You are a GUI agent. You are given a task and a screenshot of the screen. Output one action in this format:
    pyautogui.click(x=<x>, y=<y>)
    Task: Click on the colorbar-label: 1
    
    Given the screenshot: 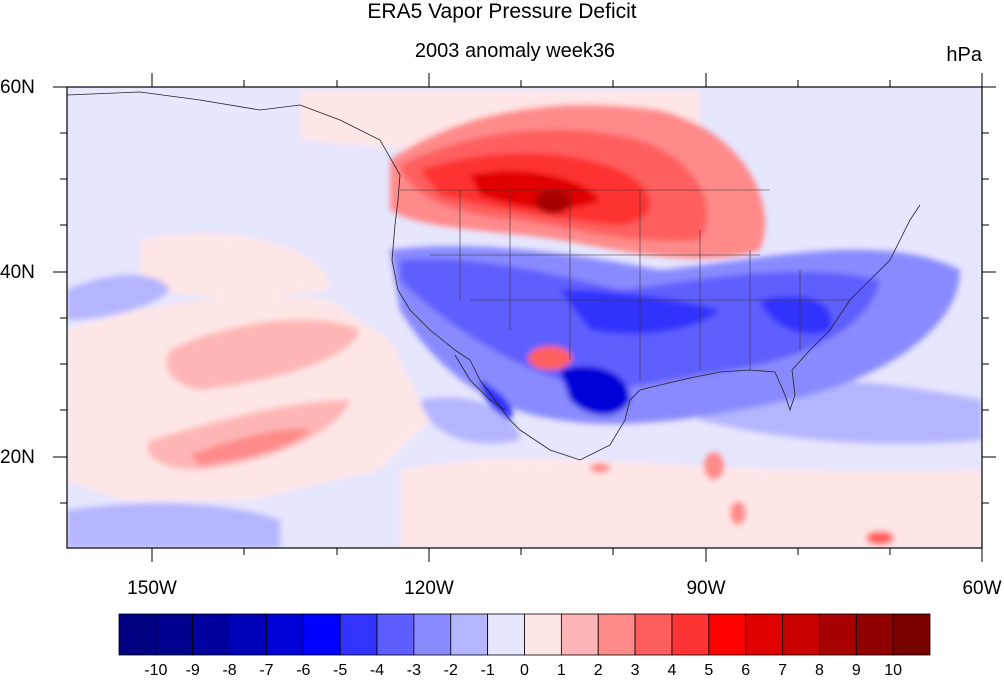 What is the action you would take?
    pyautogui.click(x=561, y=670)
    